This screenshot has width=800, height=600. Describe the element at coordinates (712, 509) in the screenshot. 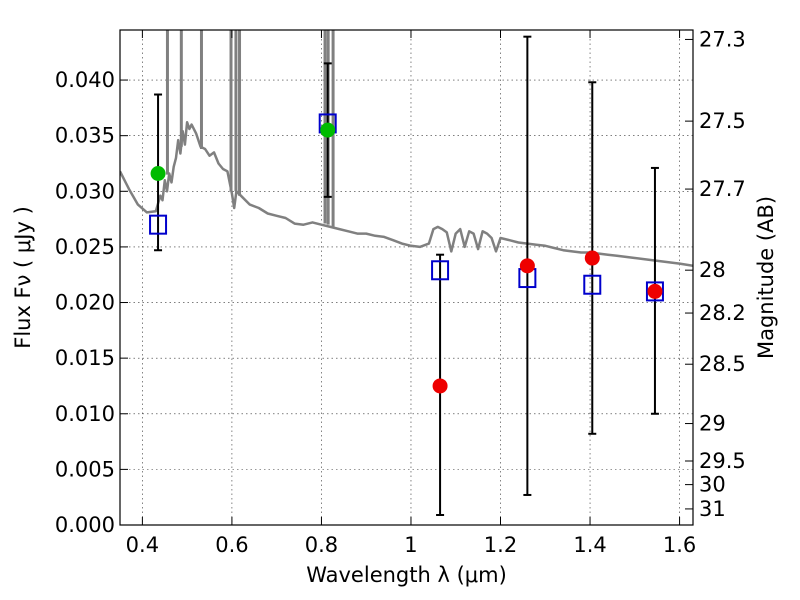

I see `right-tick-label: 31` at that location.